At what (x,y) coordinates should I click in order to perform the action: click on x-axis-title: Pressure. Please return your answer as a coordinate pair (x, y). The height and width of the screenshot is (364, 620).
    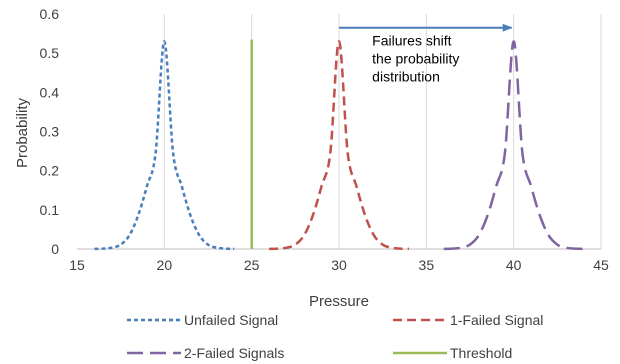
    Looking at the image, I should click on (339, 301).